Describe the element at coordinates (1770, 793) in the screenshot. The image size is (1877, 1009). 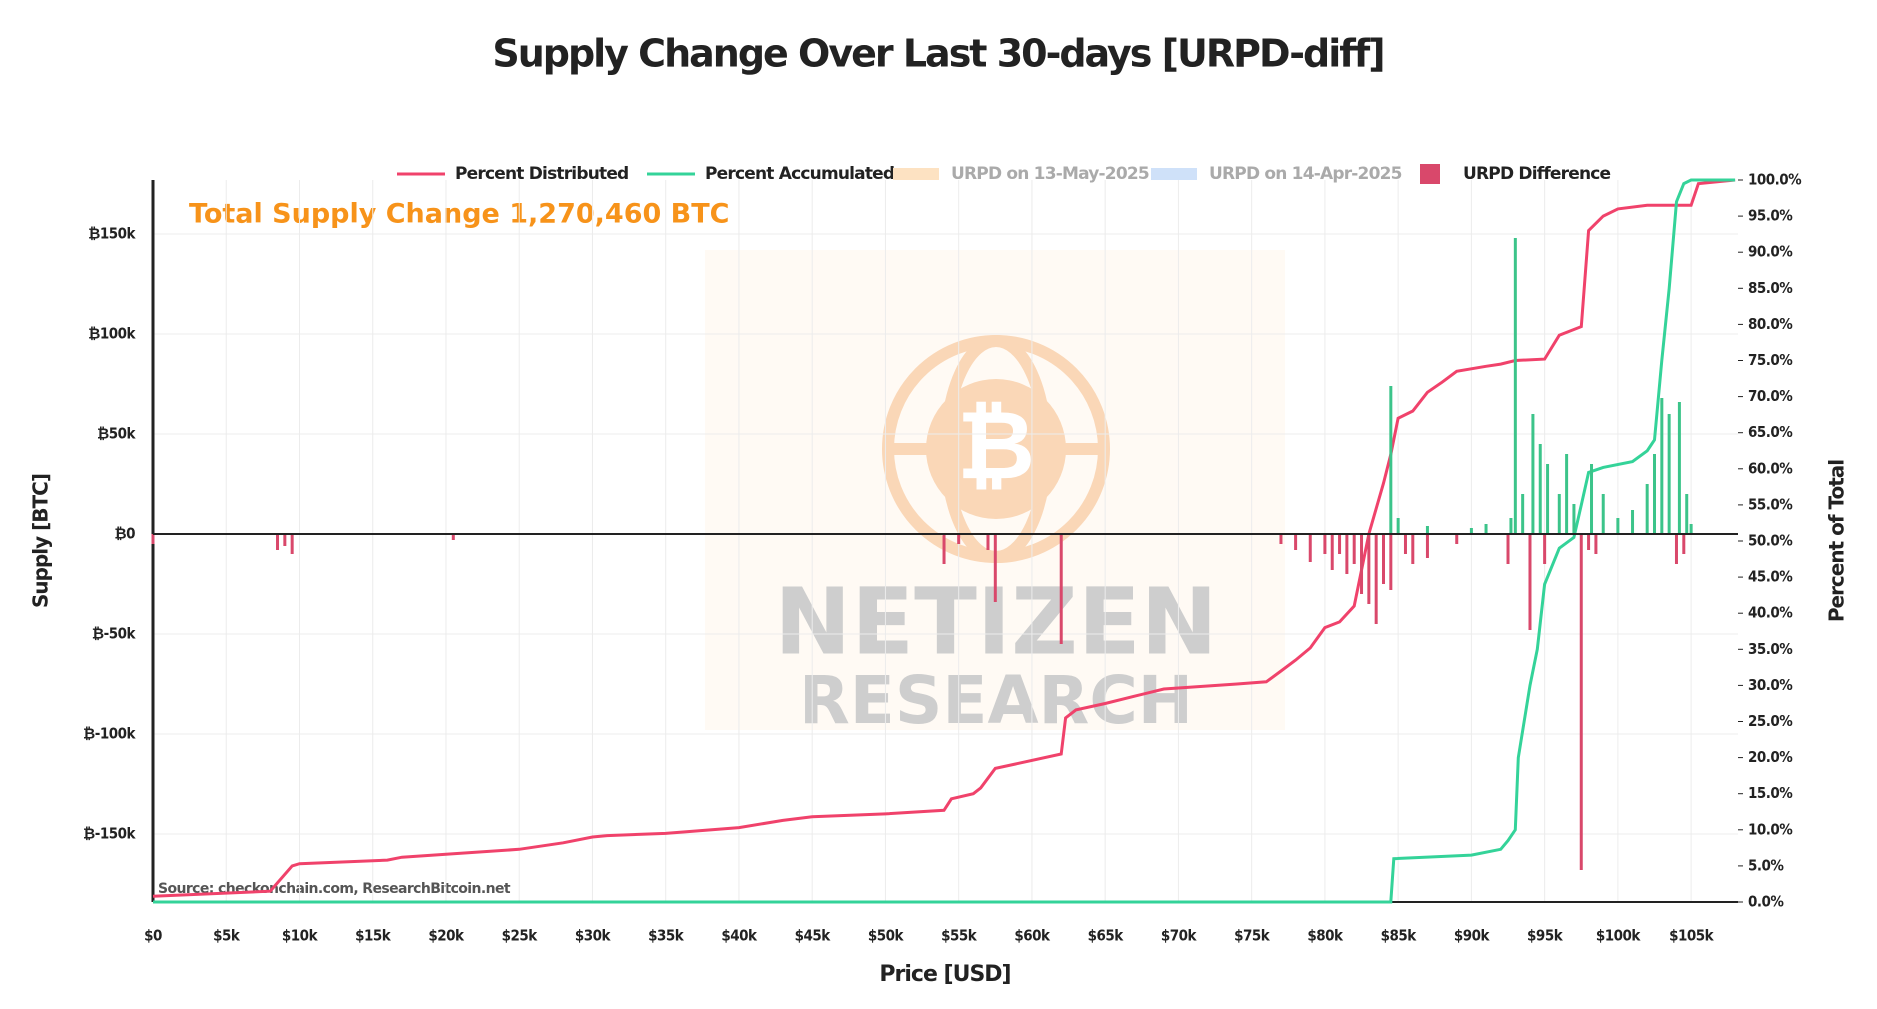
I see `y2-tick-label: 15.0%` at that location.